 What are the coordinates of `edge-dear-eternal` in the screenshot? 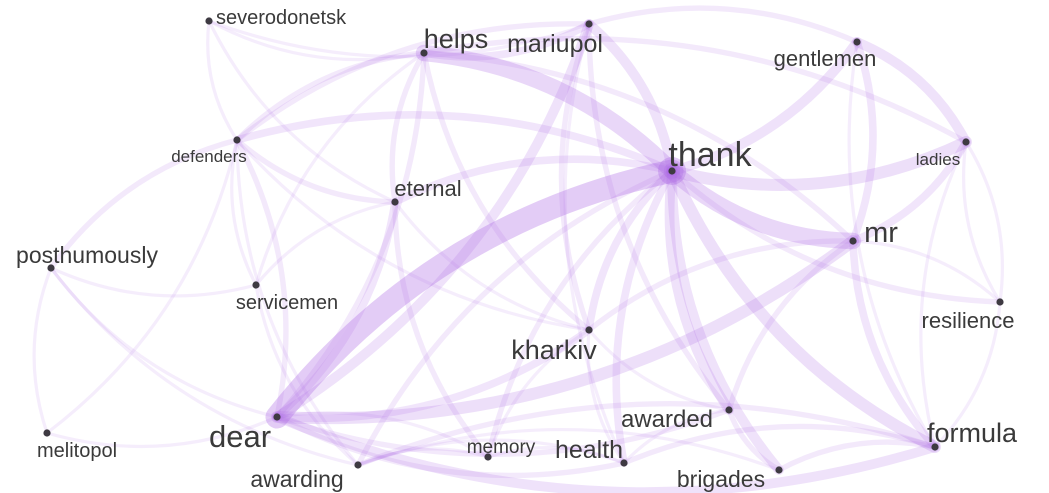 It's located at (336, 309).